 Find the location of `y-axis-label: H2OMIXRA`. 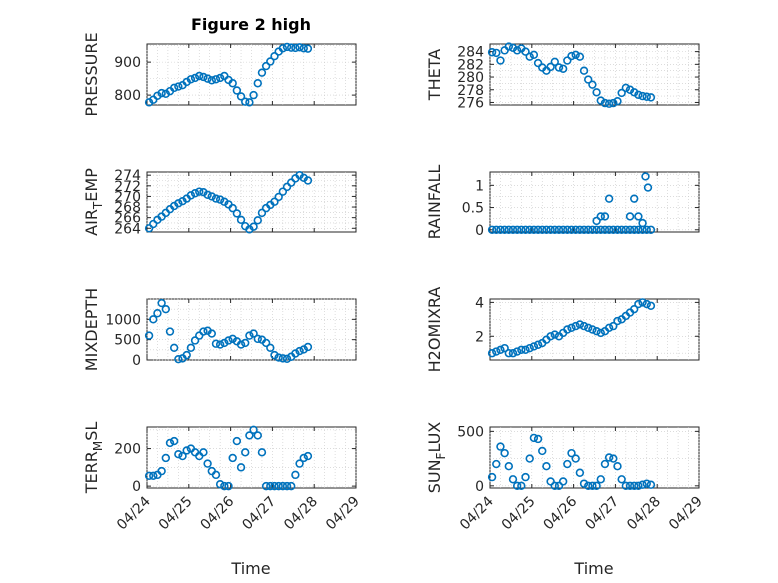

y-axis-label: H2OMIXRA is located at coordinates (434, 330).